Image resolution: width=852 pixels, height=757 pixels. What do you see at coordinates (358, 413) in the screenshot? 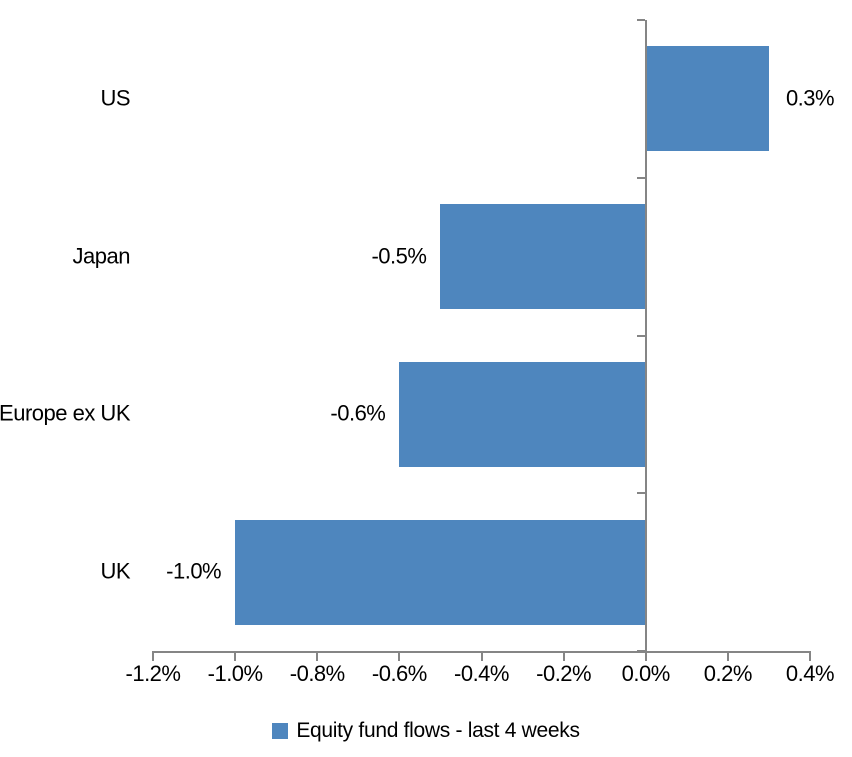
I see `value-label-europe-ex-uk: -0.6%` at bounding box center [358, 413].